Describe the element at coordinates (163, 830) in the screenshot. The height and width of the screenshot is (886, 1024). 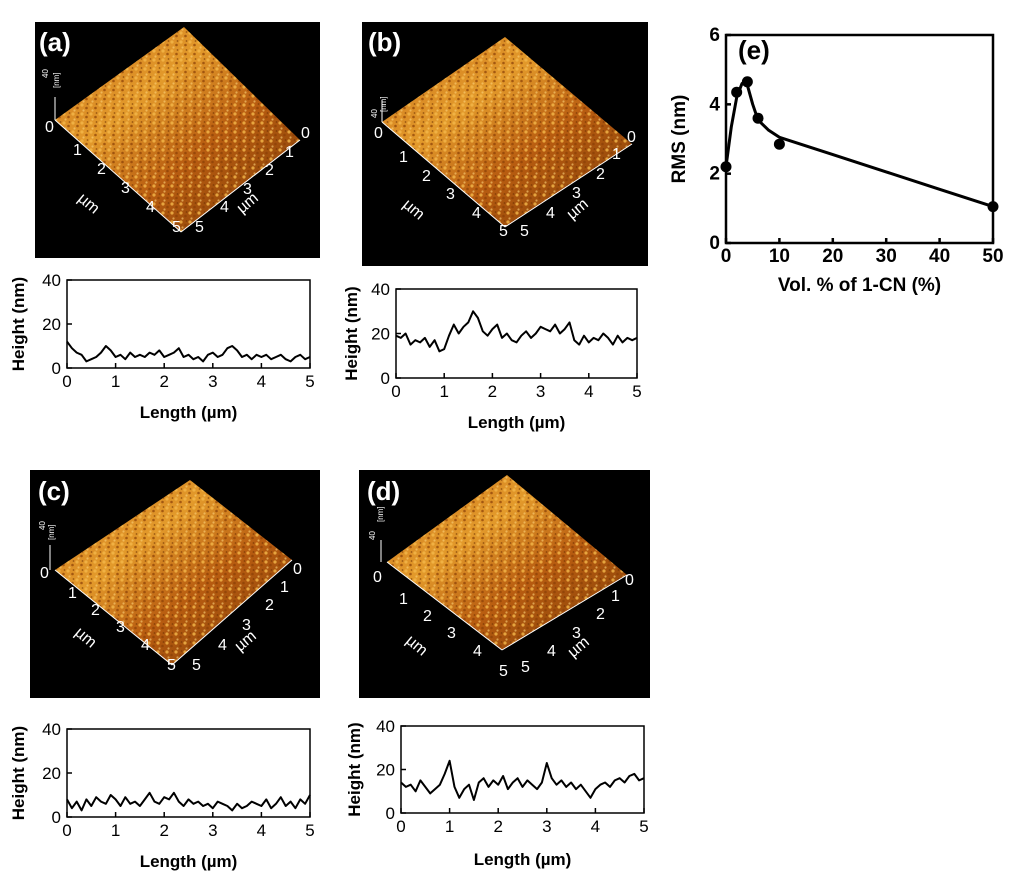
I see `x-tick-label: 2` at that location.